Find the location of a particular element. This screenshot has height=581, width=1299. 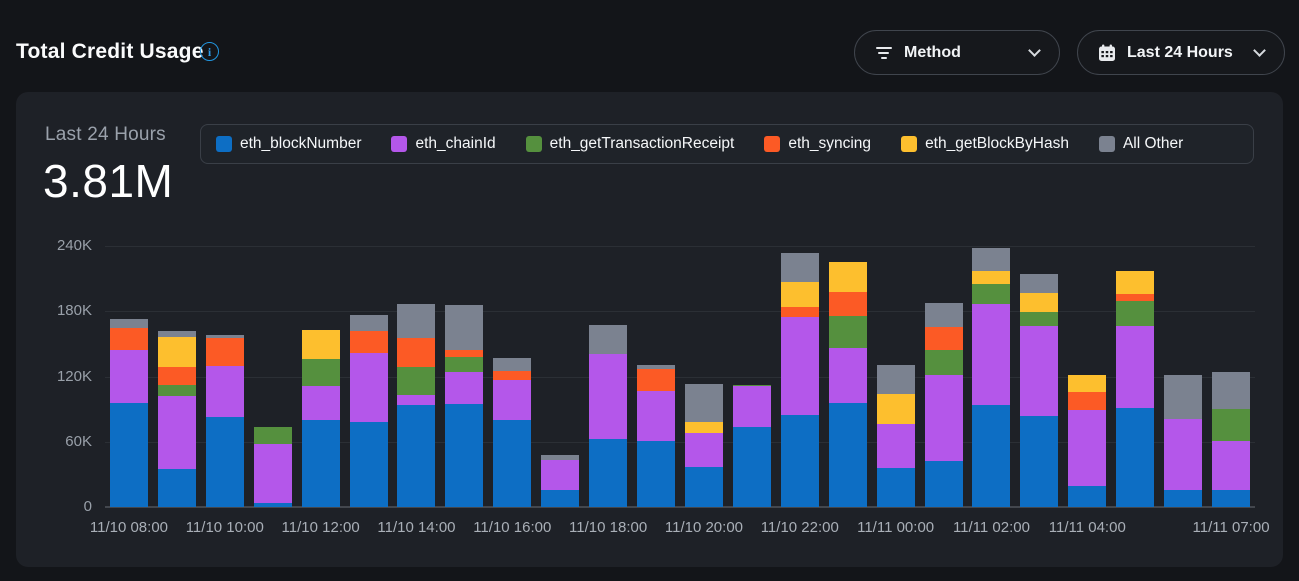

legend-item-eth_syncing: eth_syncing is located at coordinates (817, 144).